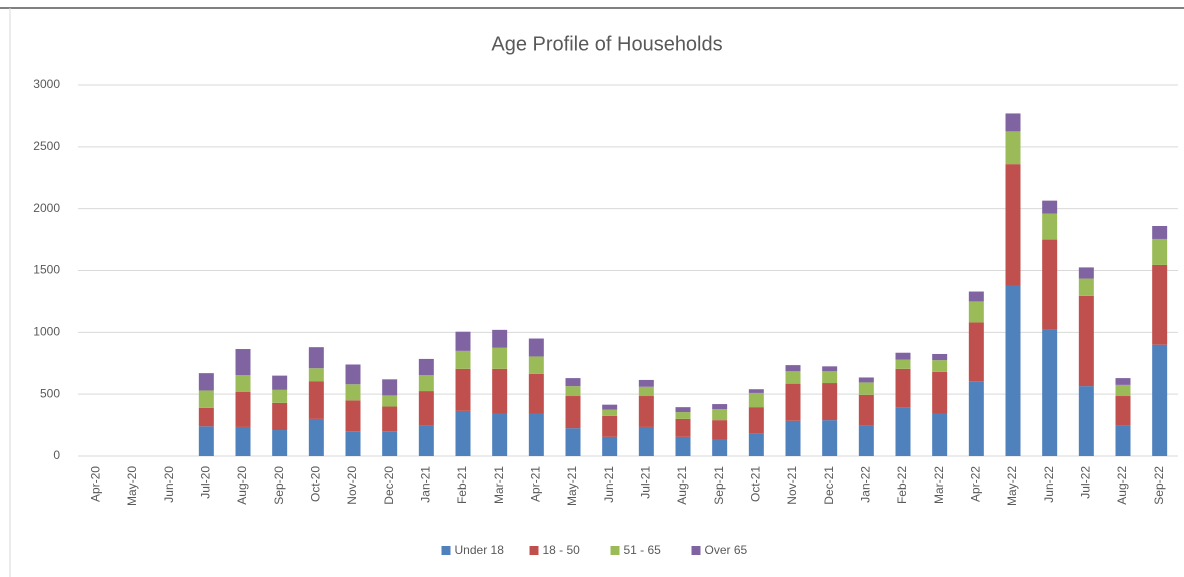  What do you see at coordinates (976, 484) in the screenshot?
I see `x-tick-label: Apr-22` at bounding box center [976, 484].